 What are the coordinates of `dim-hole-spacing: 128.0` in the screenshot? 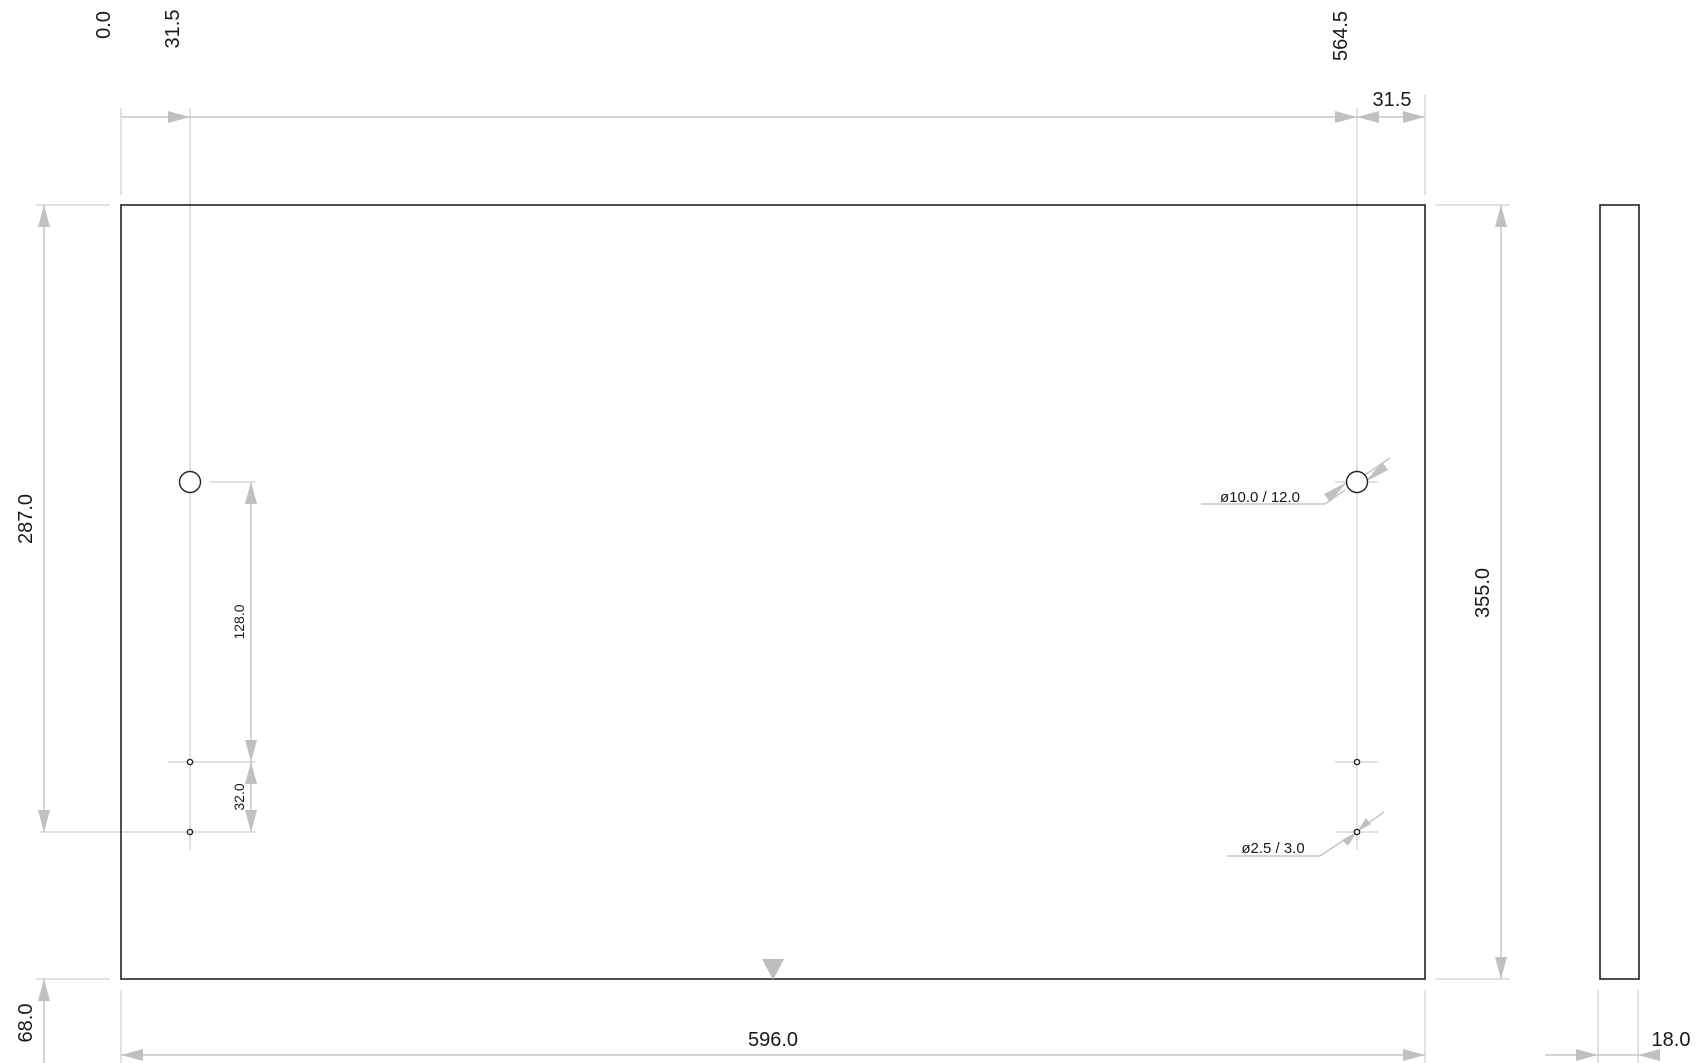 It's located at (239, 621).